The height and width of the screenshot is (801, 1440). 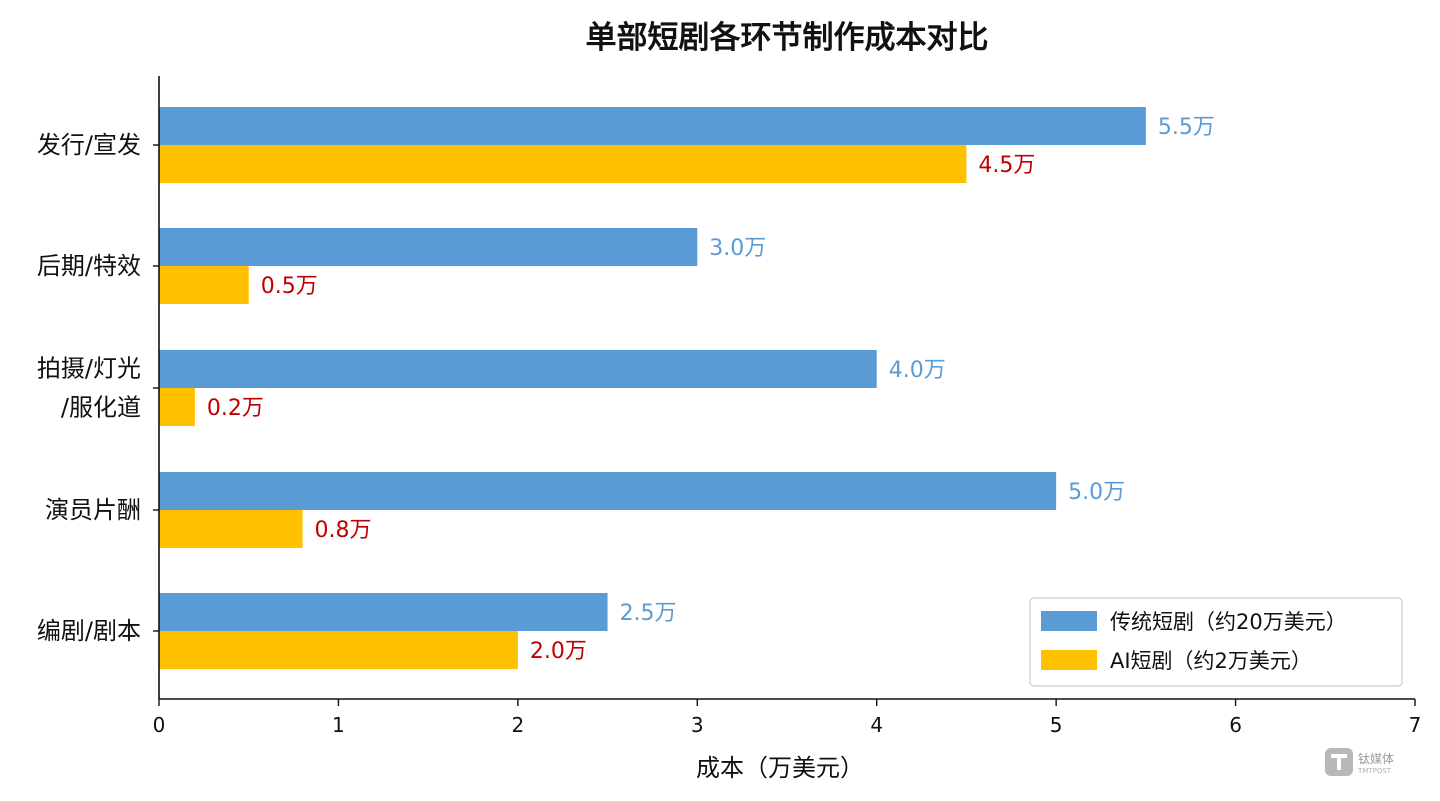 I want to click on data-label-traditional-1: 3.0万, so click(x=737, y=248).